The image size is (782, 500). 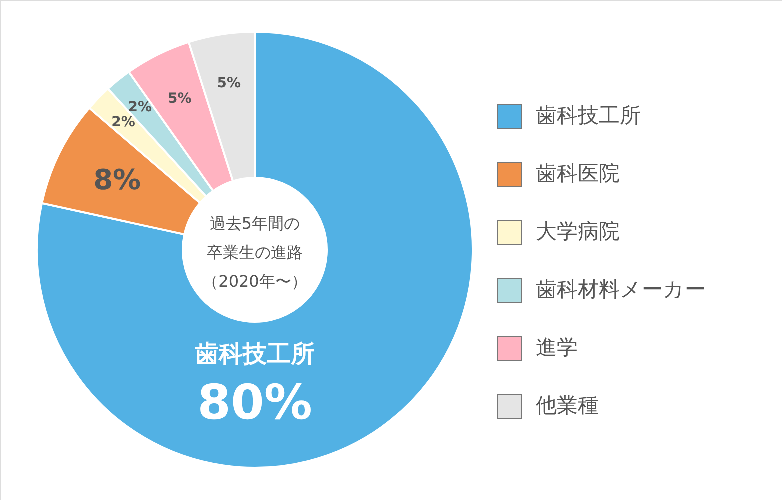 What do you see at coordinates (118, 179) in the screenshot?
I see `data-label: 8%` at bounding box center [118, 179].